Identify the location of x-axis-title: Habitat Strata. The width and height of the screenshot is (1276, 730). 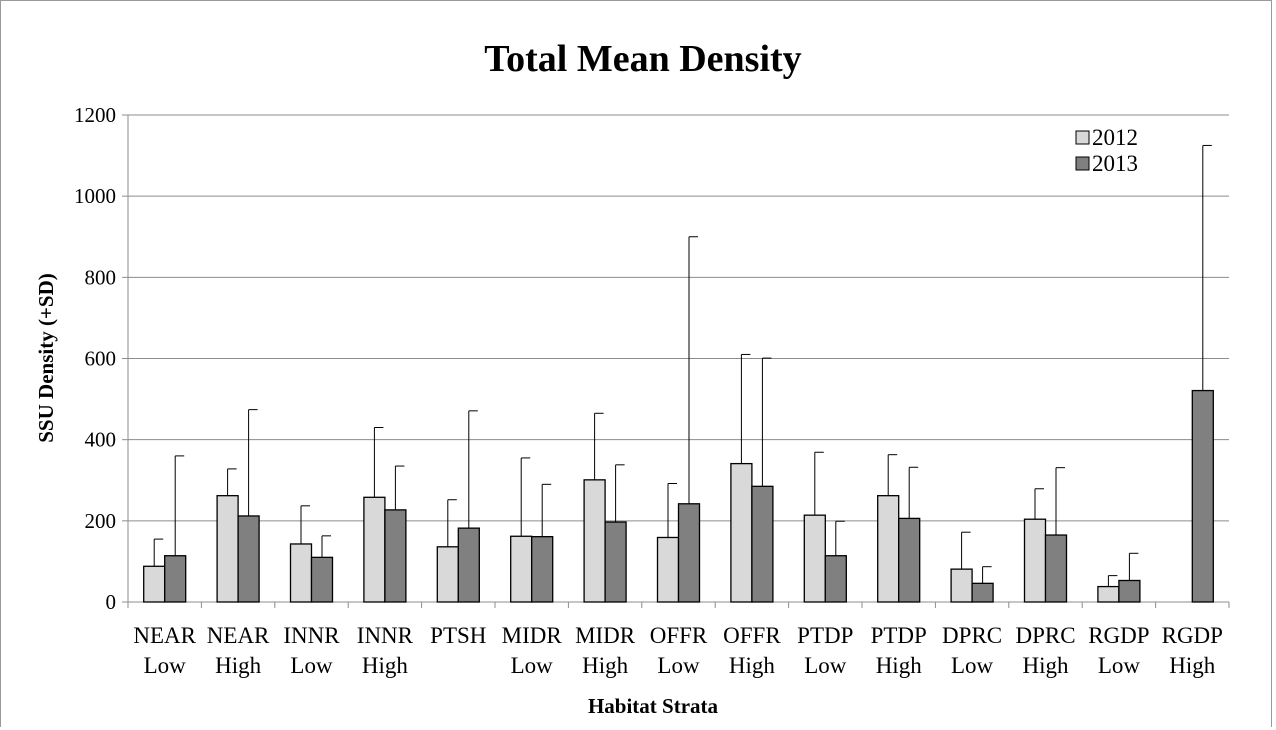
(653, 706).